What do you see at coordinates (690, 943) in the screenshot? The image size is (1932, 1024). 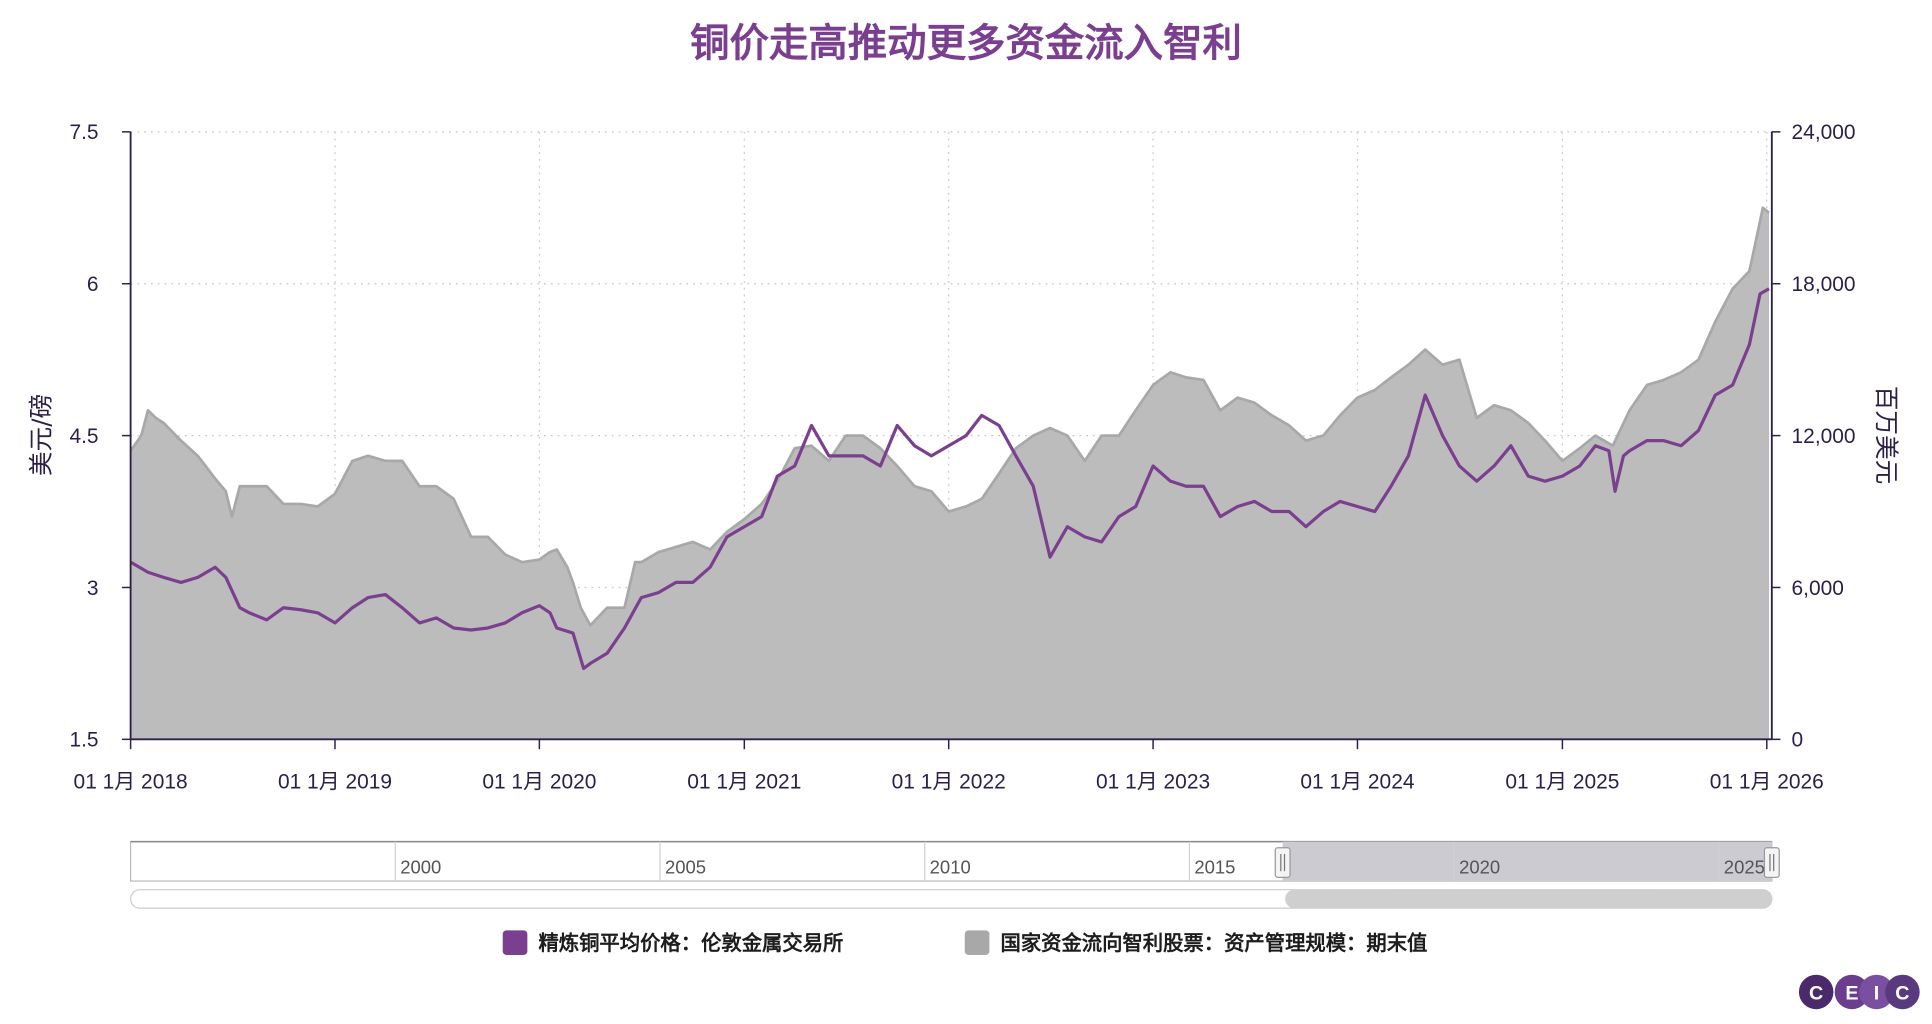 I see `legend-label-copper: 精炼铜平均价格：伦敦金属交易所` at bounding box center [690, 943].